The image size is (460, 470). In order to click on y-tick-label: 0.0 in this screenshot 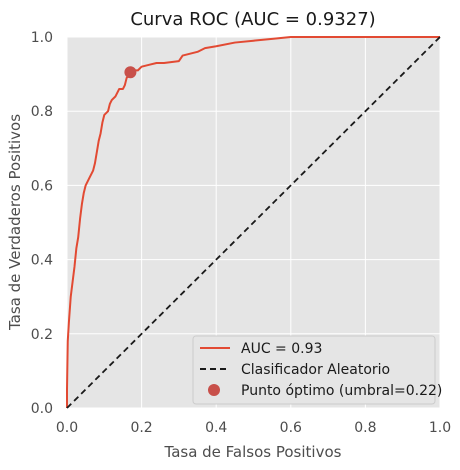, I will do `click(42, 409)`.